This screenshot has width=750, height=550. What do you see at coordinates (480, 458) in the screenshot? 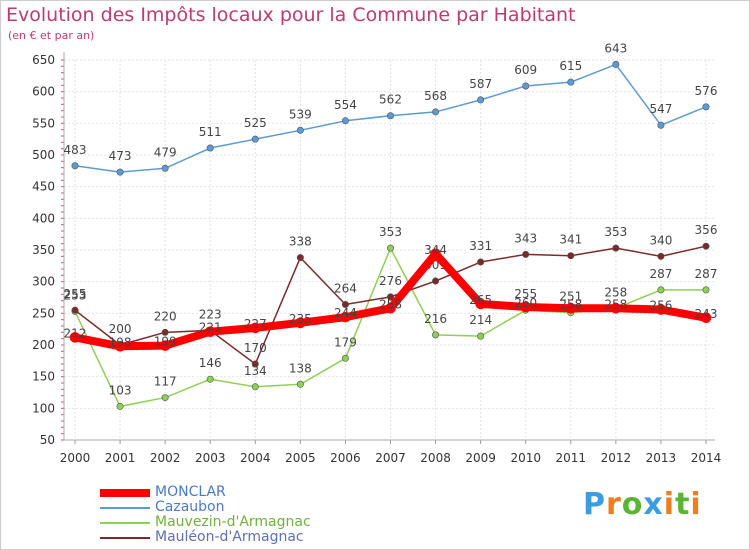
I see `x-tick-label: 2009` at bounding box center [480, 458].